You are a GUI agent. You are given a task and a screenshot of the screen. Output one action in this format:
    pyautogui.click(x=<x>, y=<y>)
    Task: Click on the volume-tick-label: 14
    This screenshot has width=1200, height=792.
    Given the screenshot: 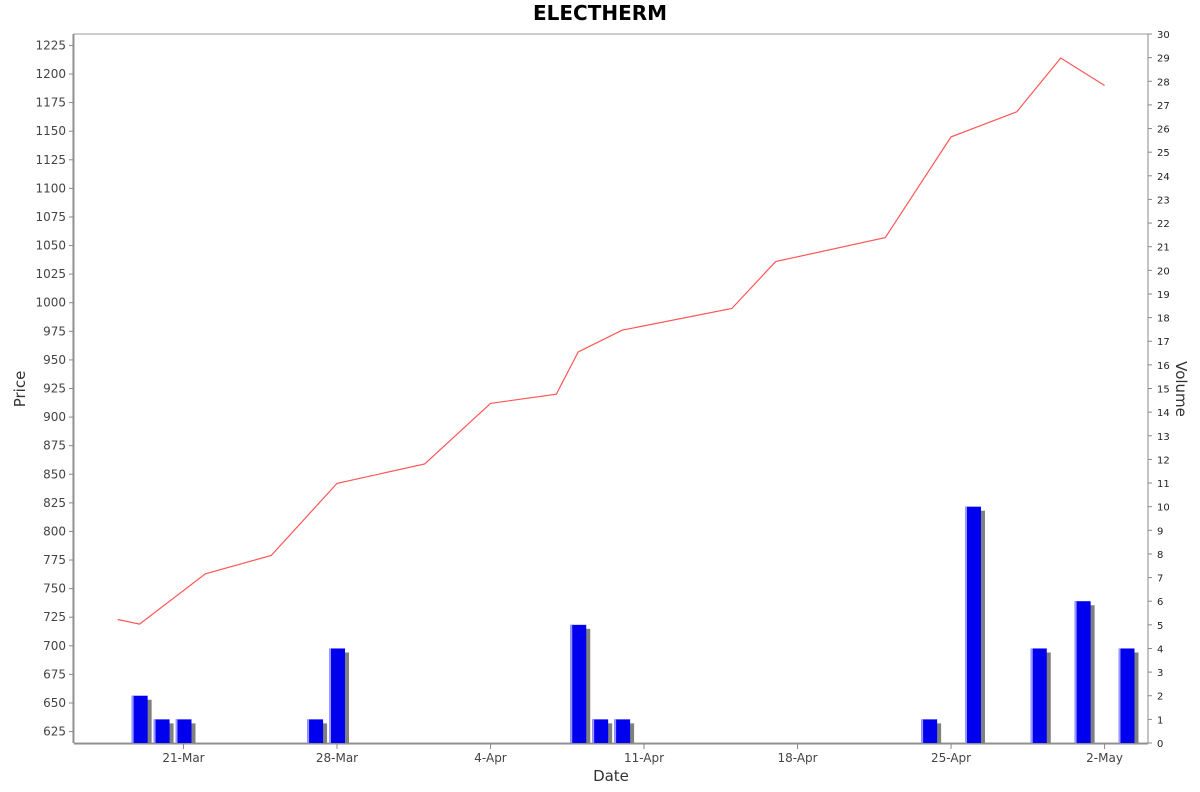 What is the action you would take?
    pyautogui.click(x=1163, y=413)
    